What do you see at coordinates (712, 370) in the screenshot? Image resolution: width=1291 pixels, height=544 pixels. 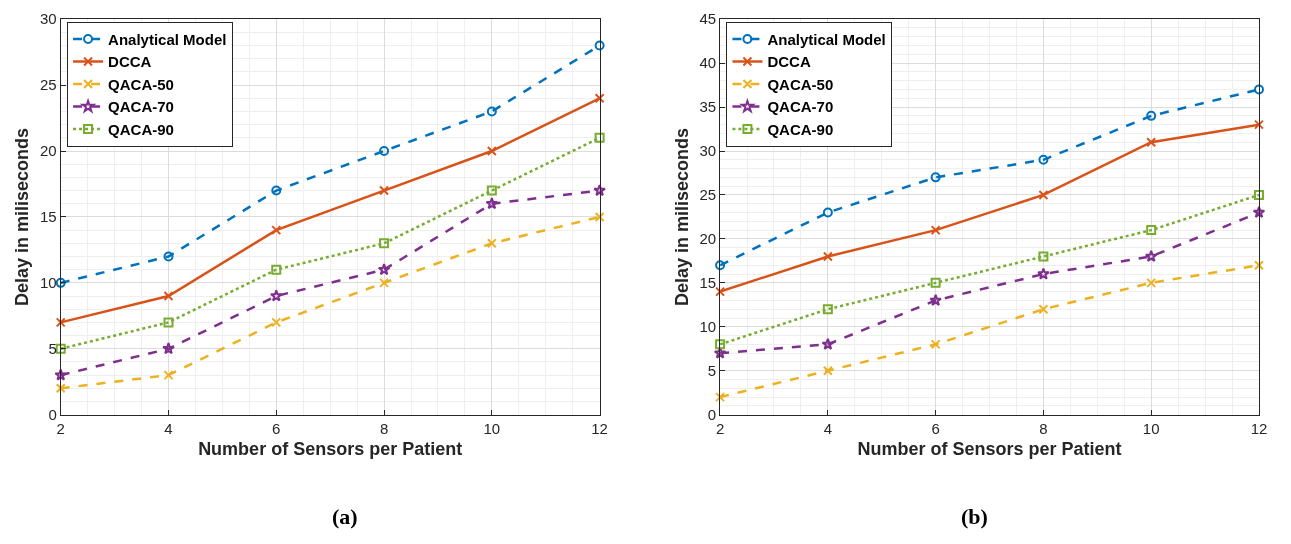 I see `y-tick-label: 5` at bounding box center [712, 370].